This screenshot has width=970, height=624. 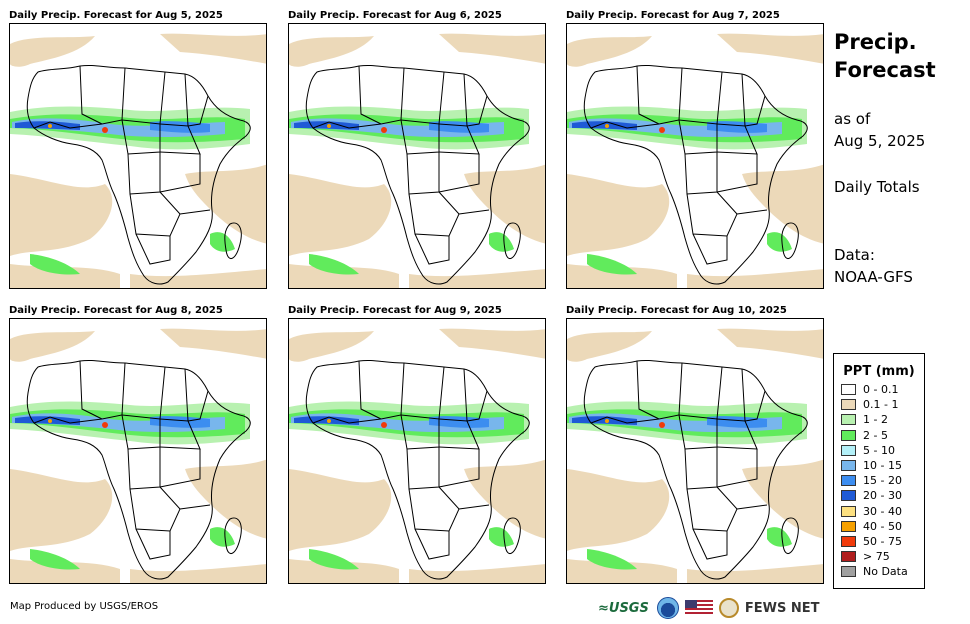 I want to click on legend-item: > 75, so click(x=879, y=556).